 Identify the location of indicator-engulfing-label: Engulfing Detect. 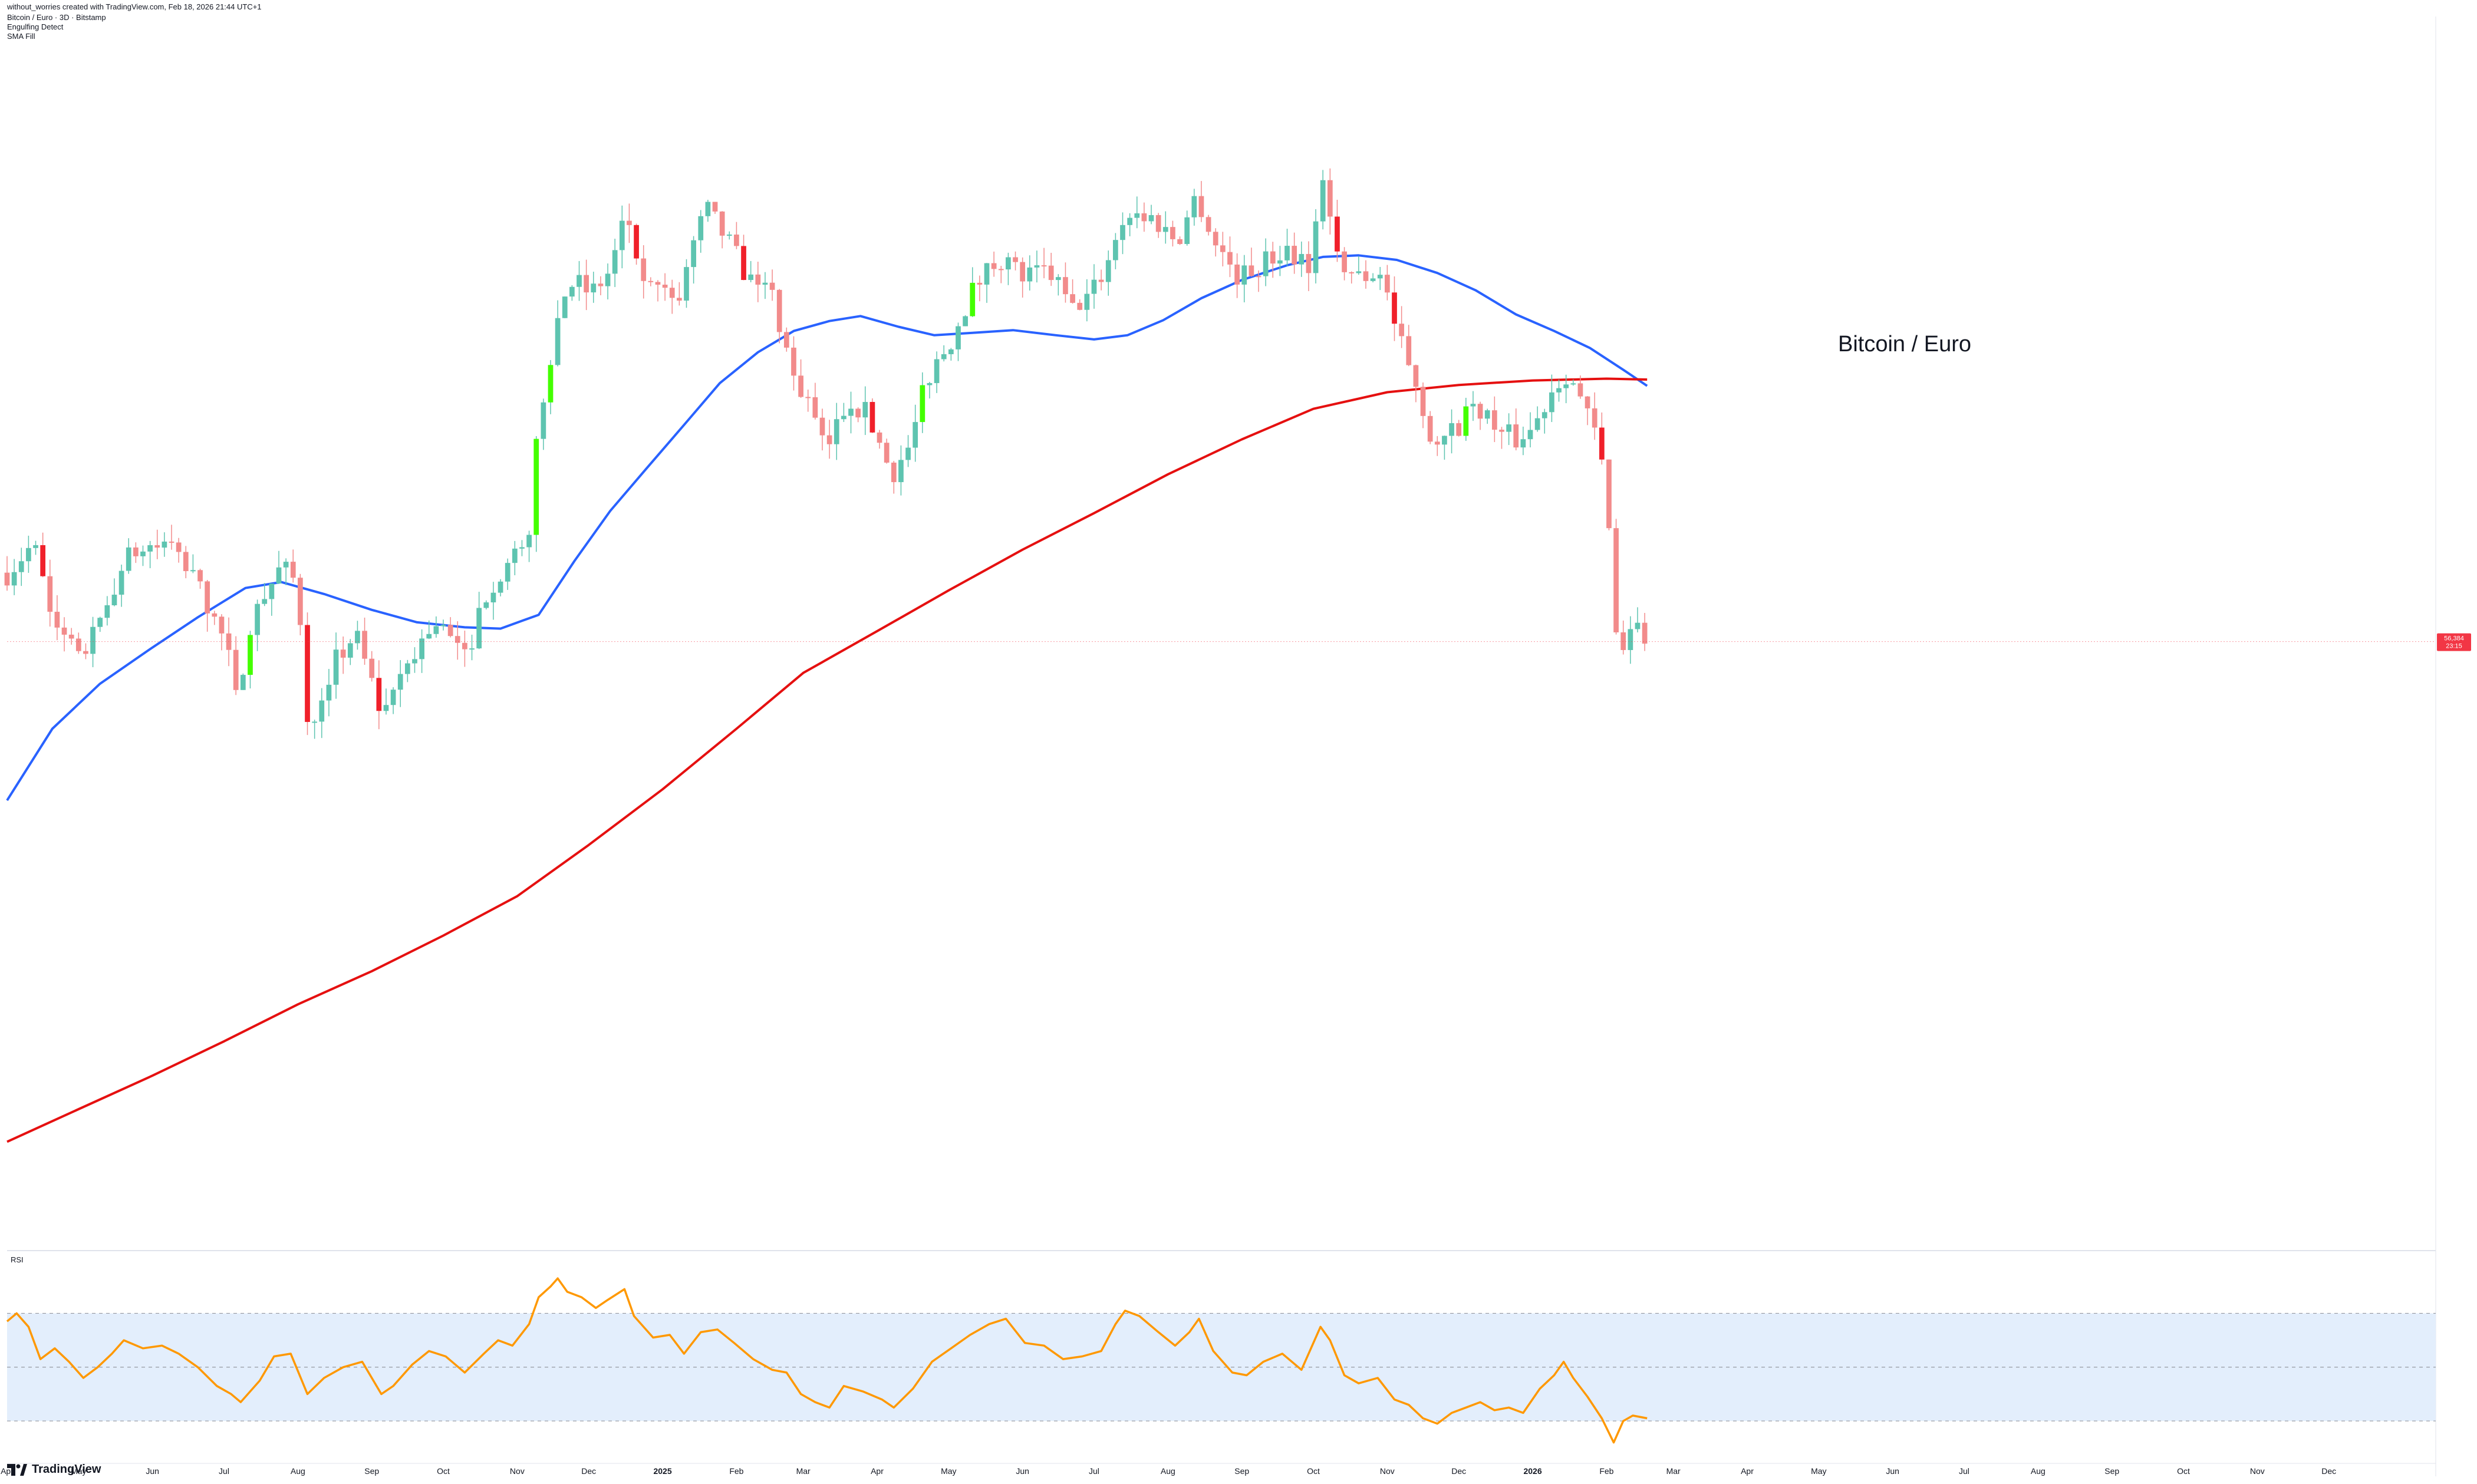
(35, 27).